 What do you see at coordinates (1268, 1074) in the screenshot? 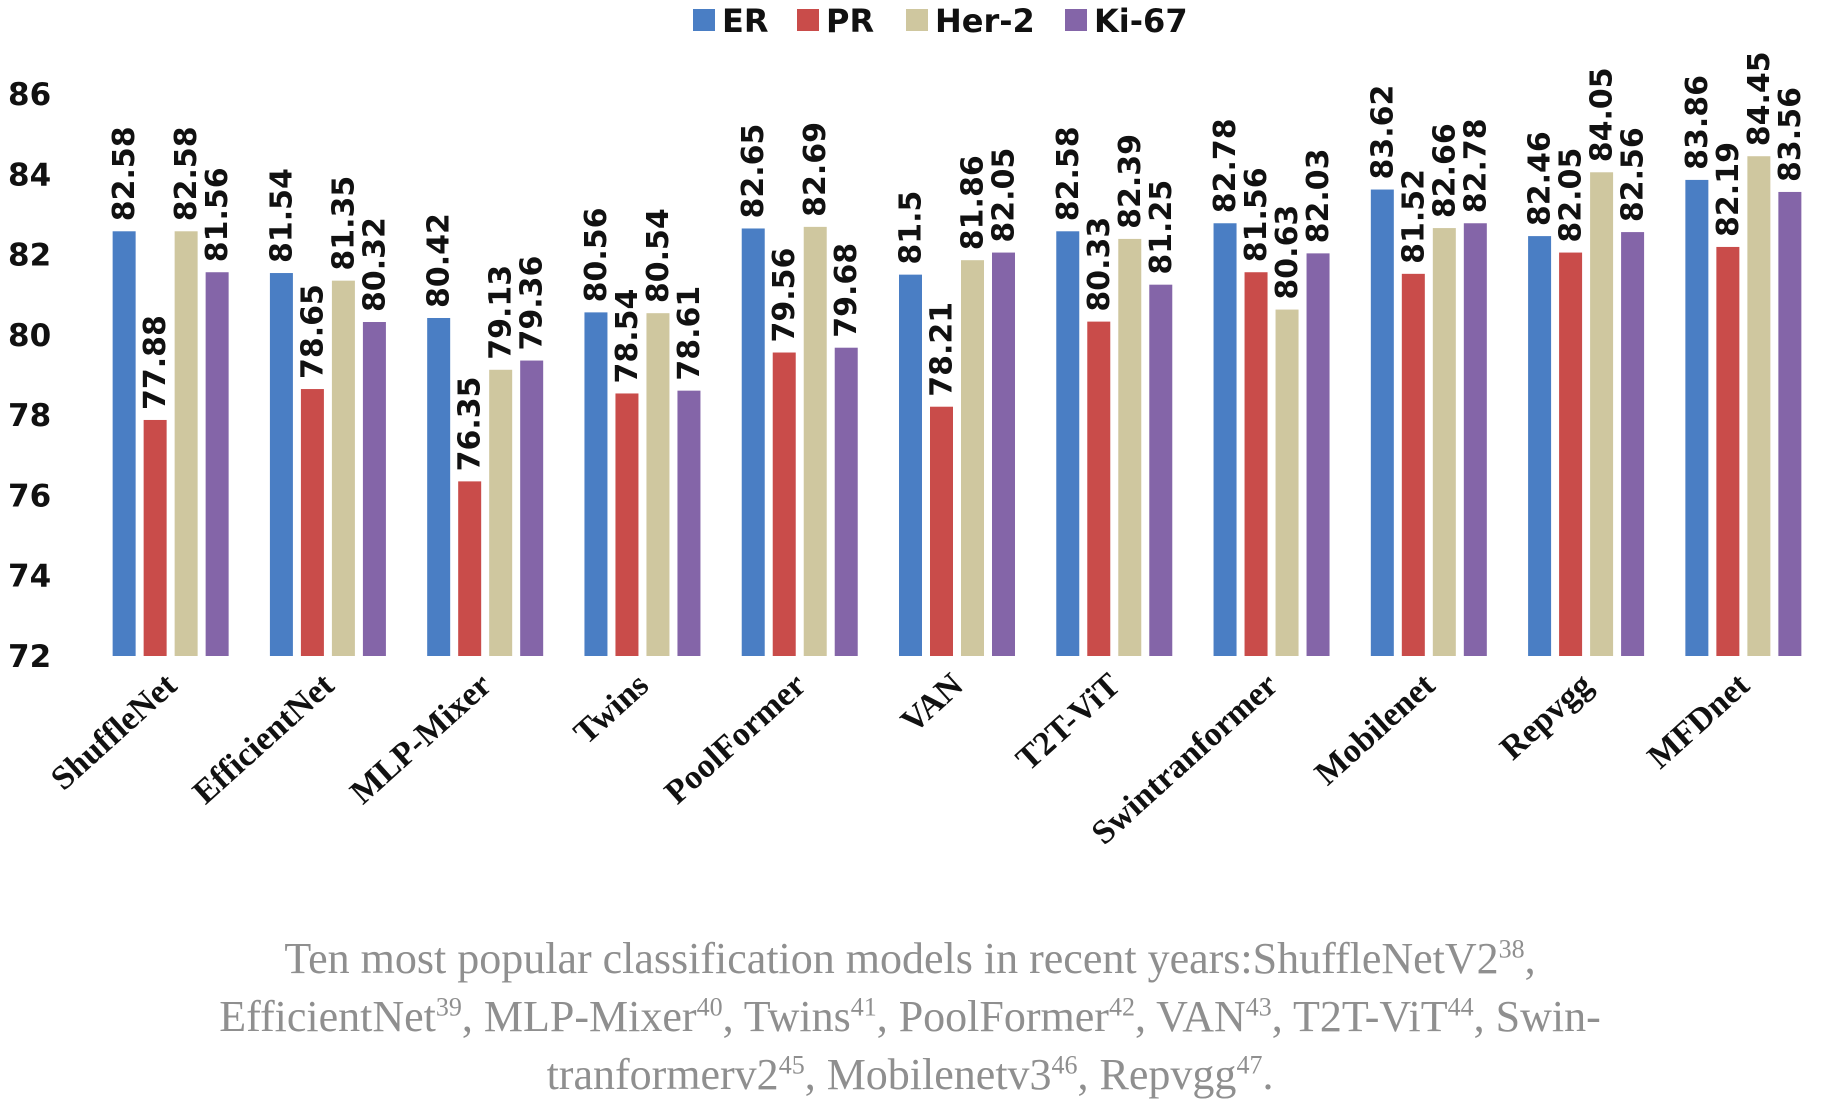
I see `caption-text: .` at bounding box center [1268, 1074].